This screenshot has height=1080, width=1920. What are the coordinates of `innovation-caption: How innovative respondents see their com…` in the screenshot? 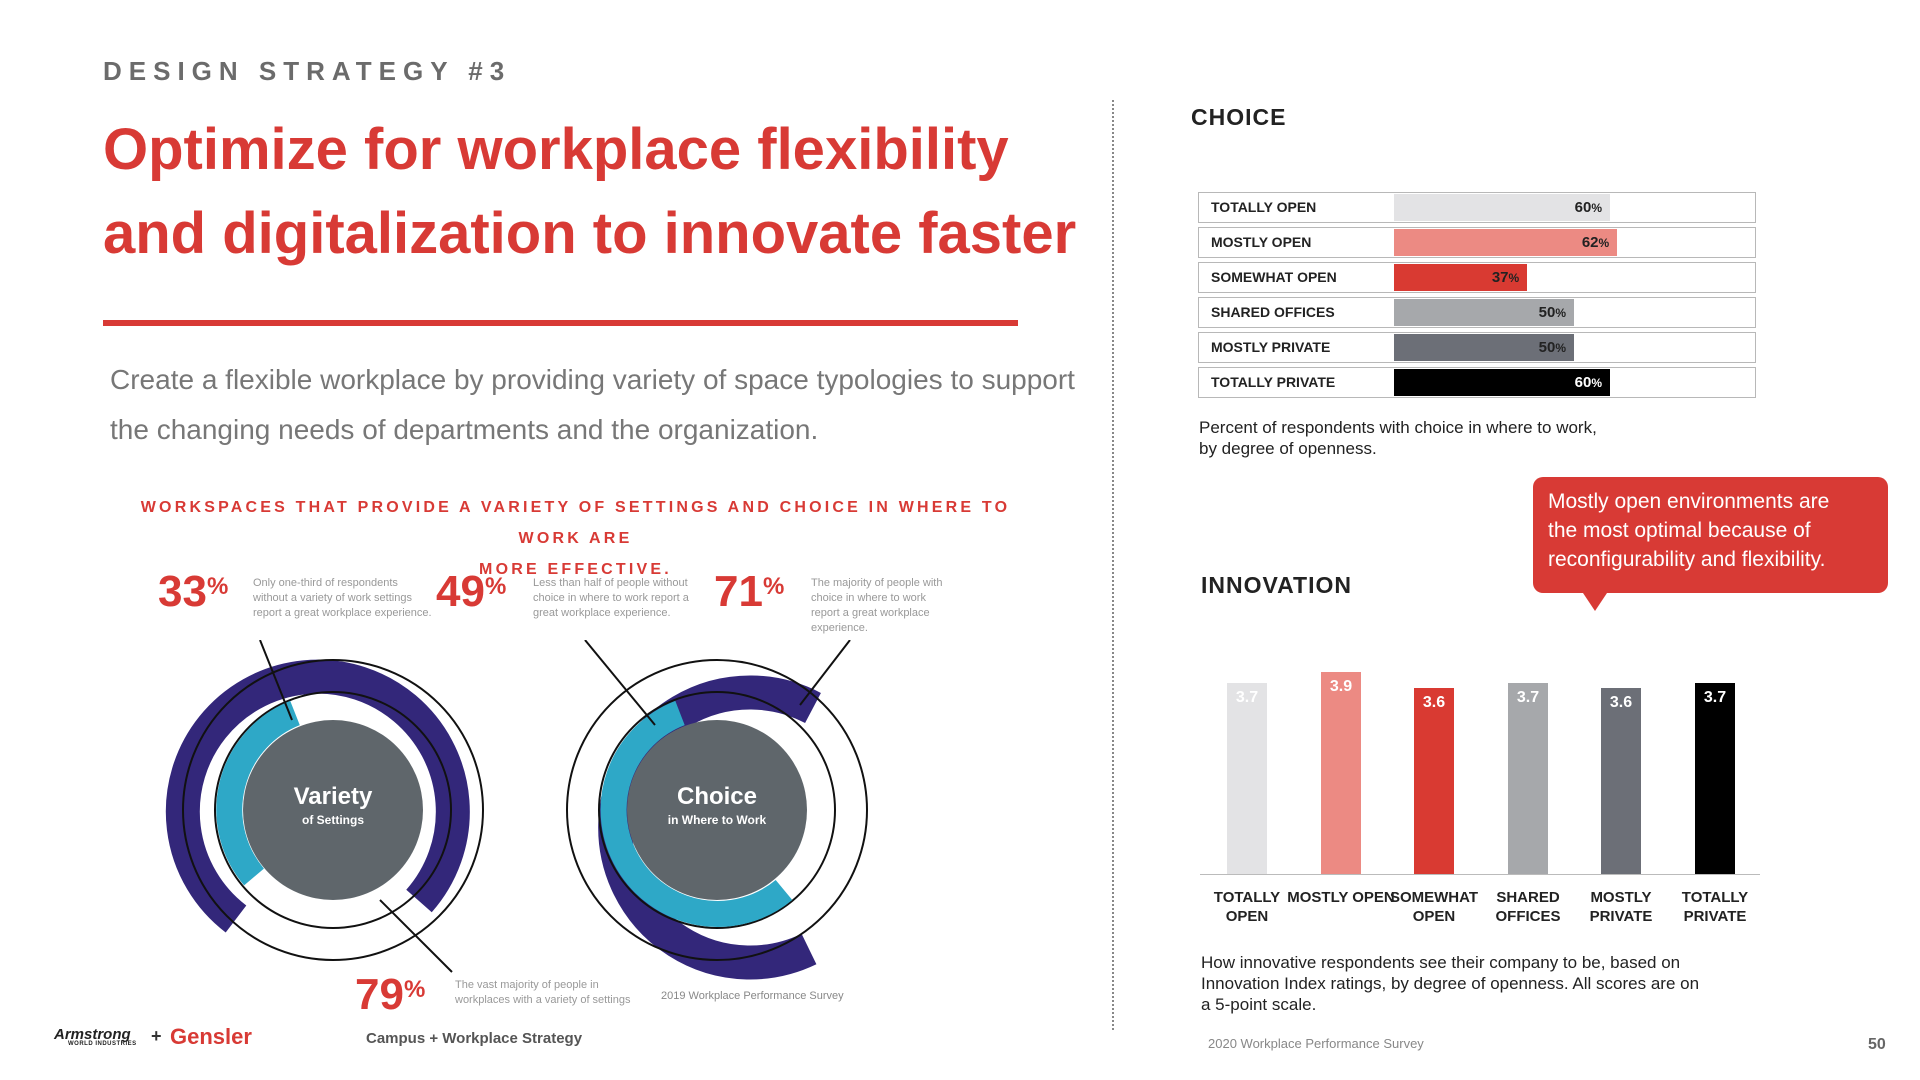 It's located at (1450, 983).